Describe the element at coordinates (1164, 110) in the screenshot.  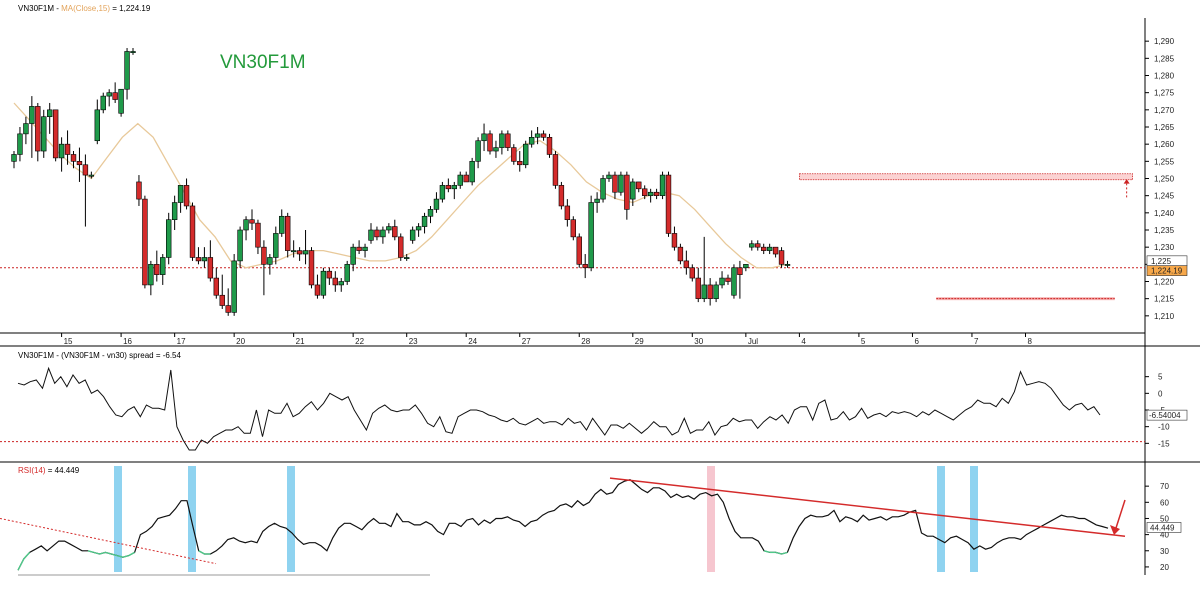
I see `price-tick-label: 1,270` at that location.